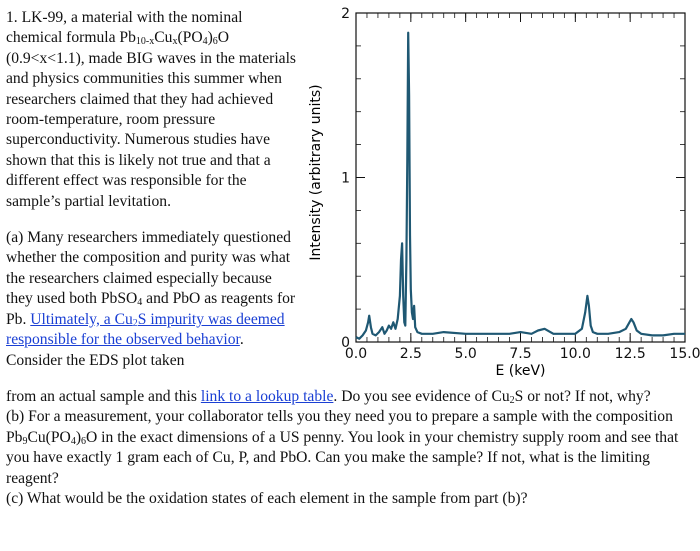  I want to click on x-tick-label: 7.5, so click(520, 354).